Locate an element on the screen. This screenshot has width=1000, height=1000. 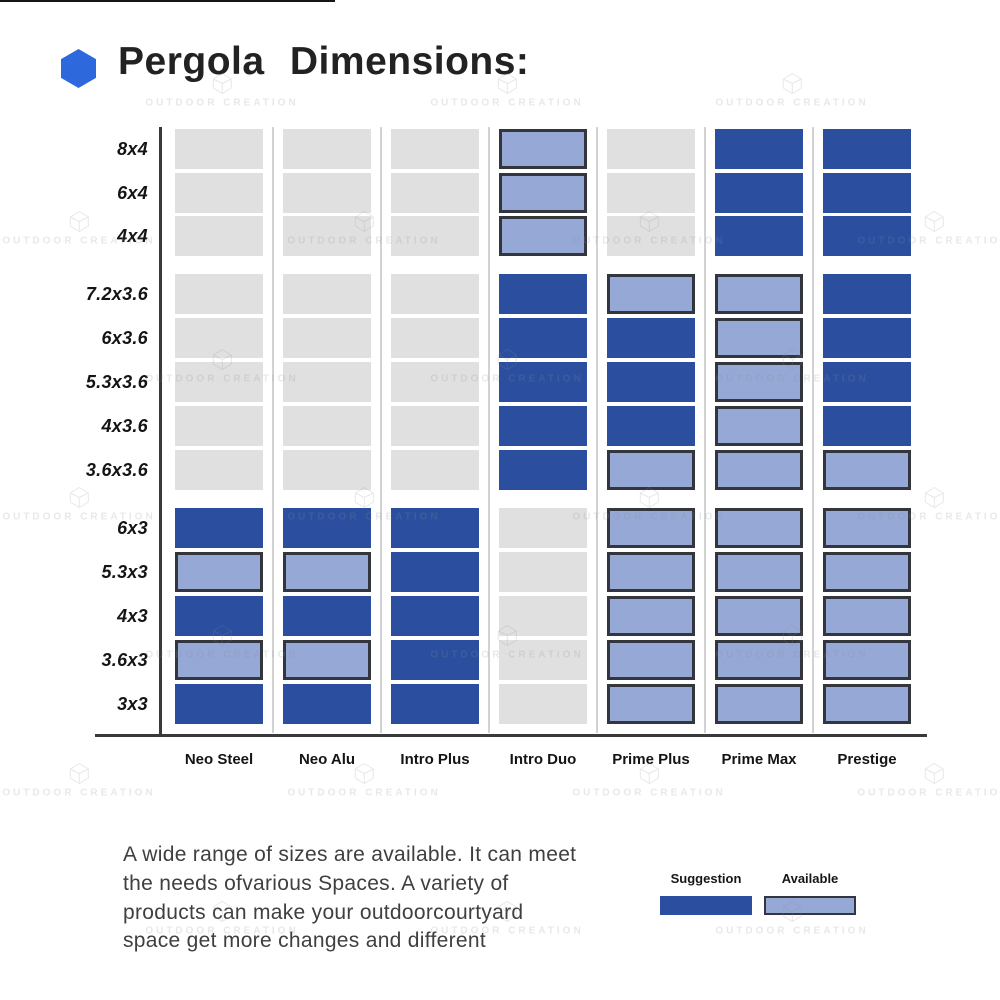
grid-cell-3x3-intro-plus is located at coordinates (435, 704).